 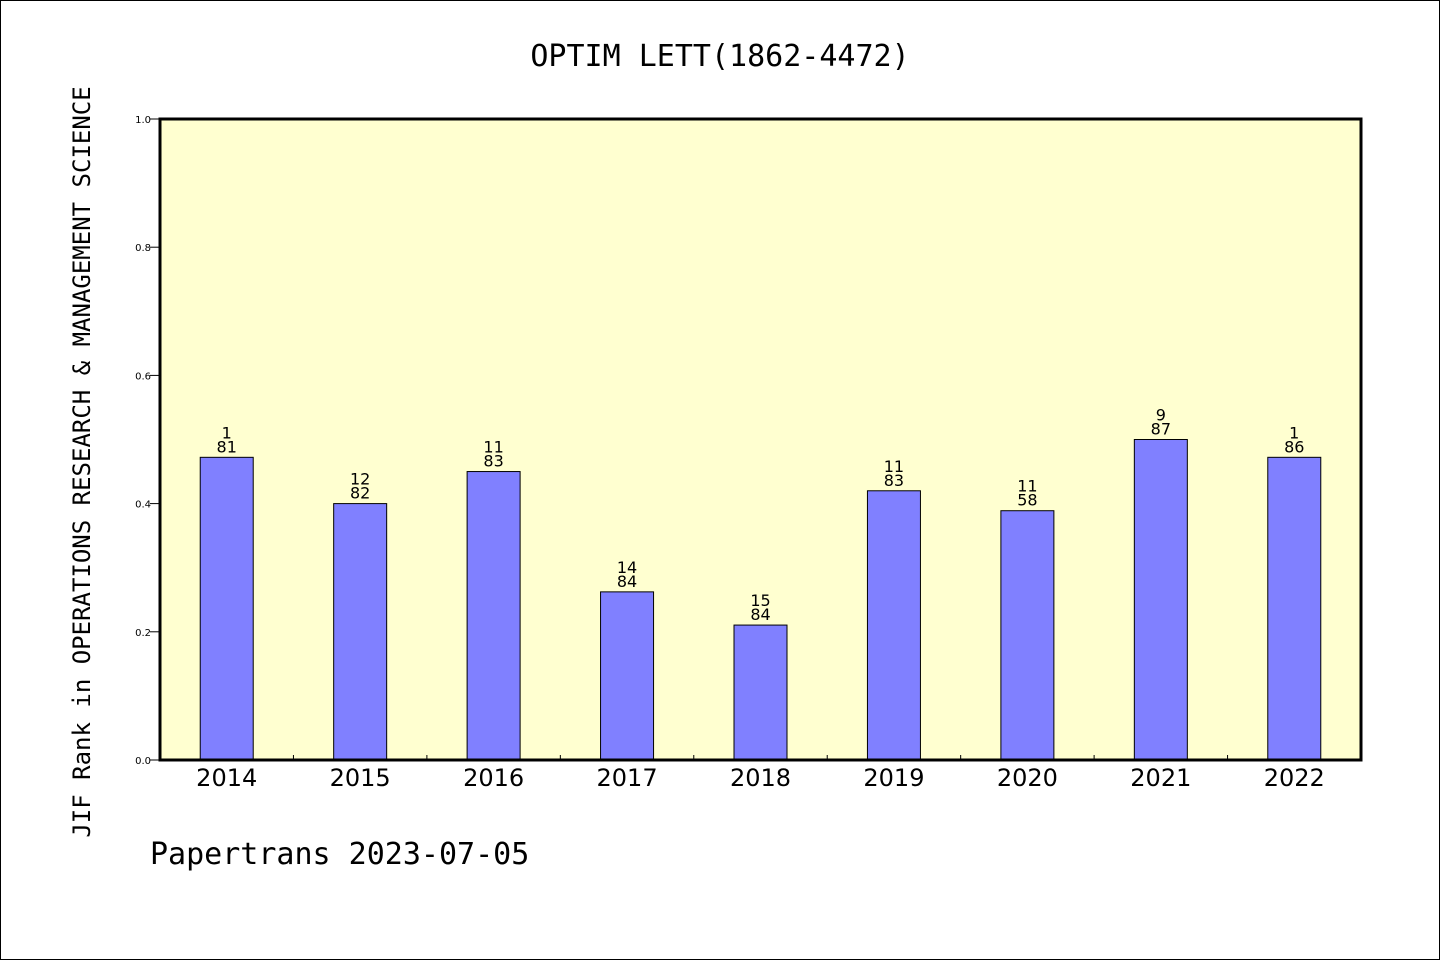 What do you see at coordinates (1027, 778) in the screenshot?
I see `x-tick-label-2020: 2020` at bounding box center [1027, 778].